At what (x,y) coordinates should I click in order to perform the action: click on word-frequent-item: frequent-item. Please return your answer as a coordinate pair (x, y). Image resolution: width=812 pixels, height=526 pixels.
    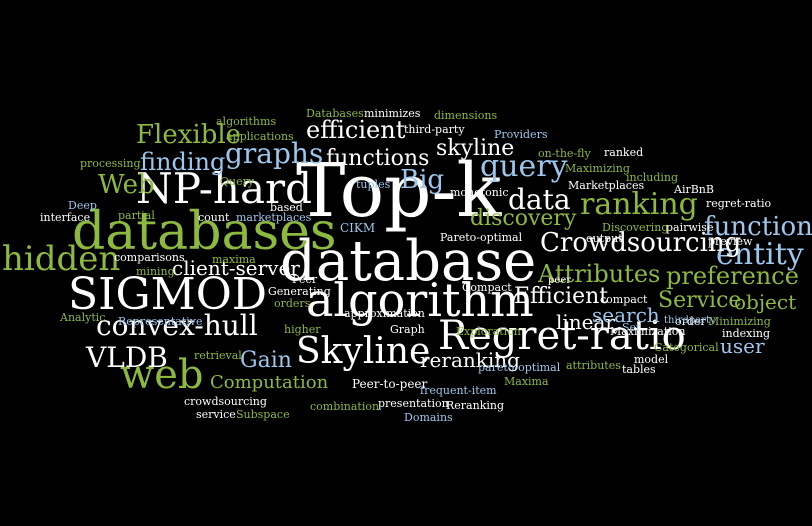
    Looking at the image, I should click on (458, 390).